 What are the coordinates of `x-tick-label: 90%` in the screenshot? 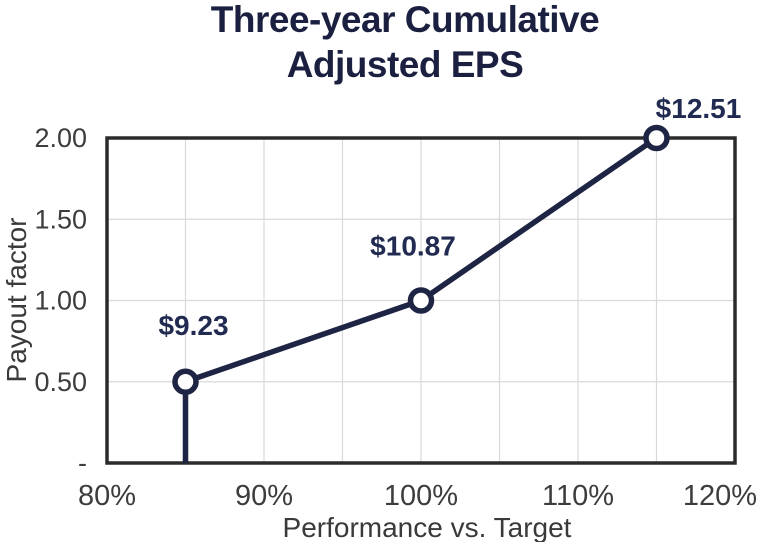 It's located at (264, 496).